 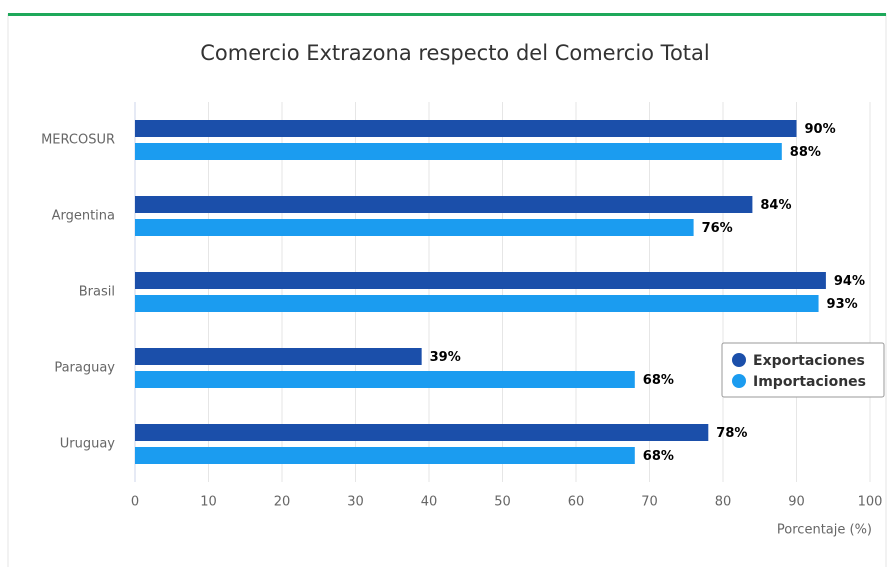 I want to click on value-label: 94%, so click(x=849, y=281).